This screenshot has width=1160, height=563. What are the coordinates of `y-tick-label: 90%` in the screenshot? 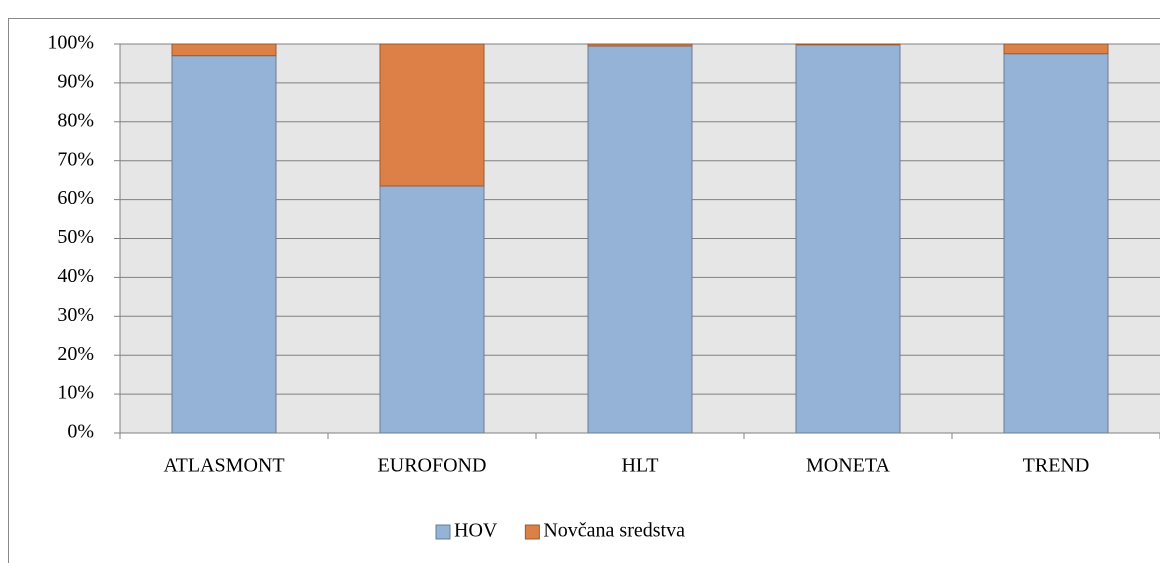 It's located at (75, 81).